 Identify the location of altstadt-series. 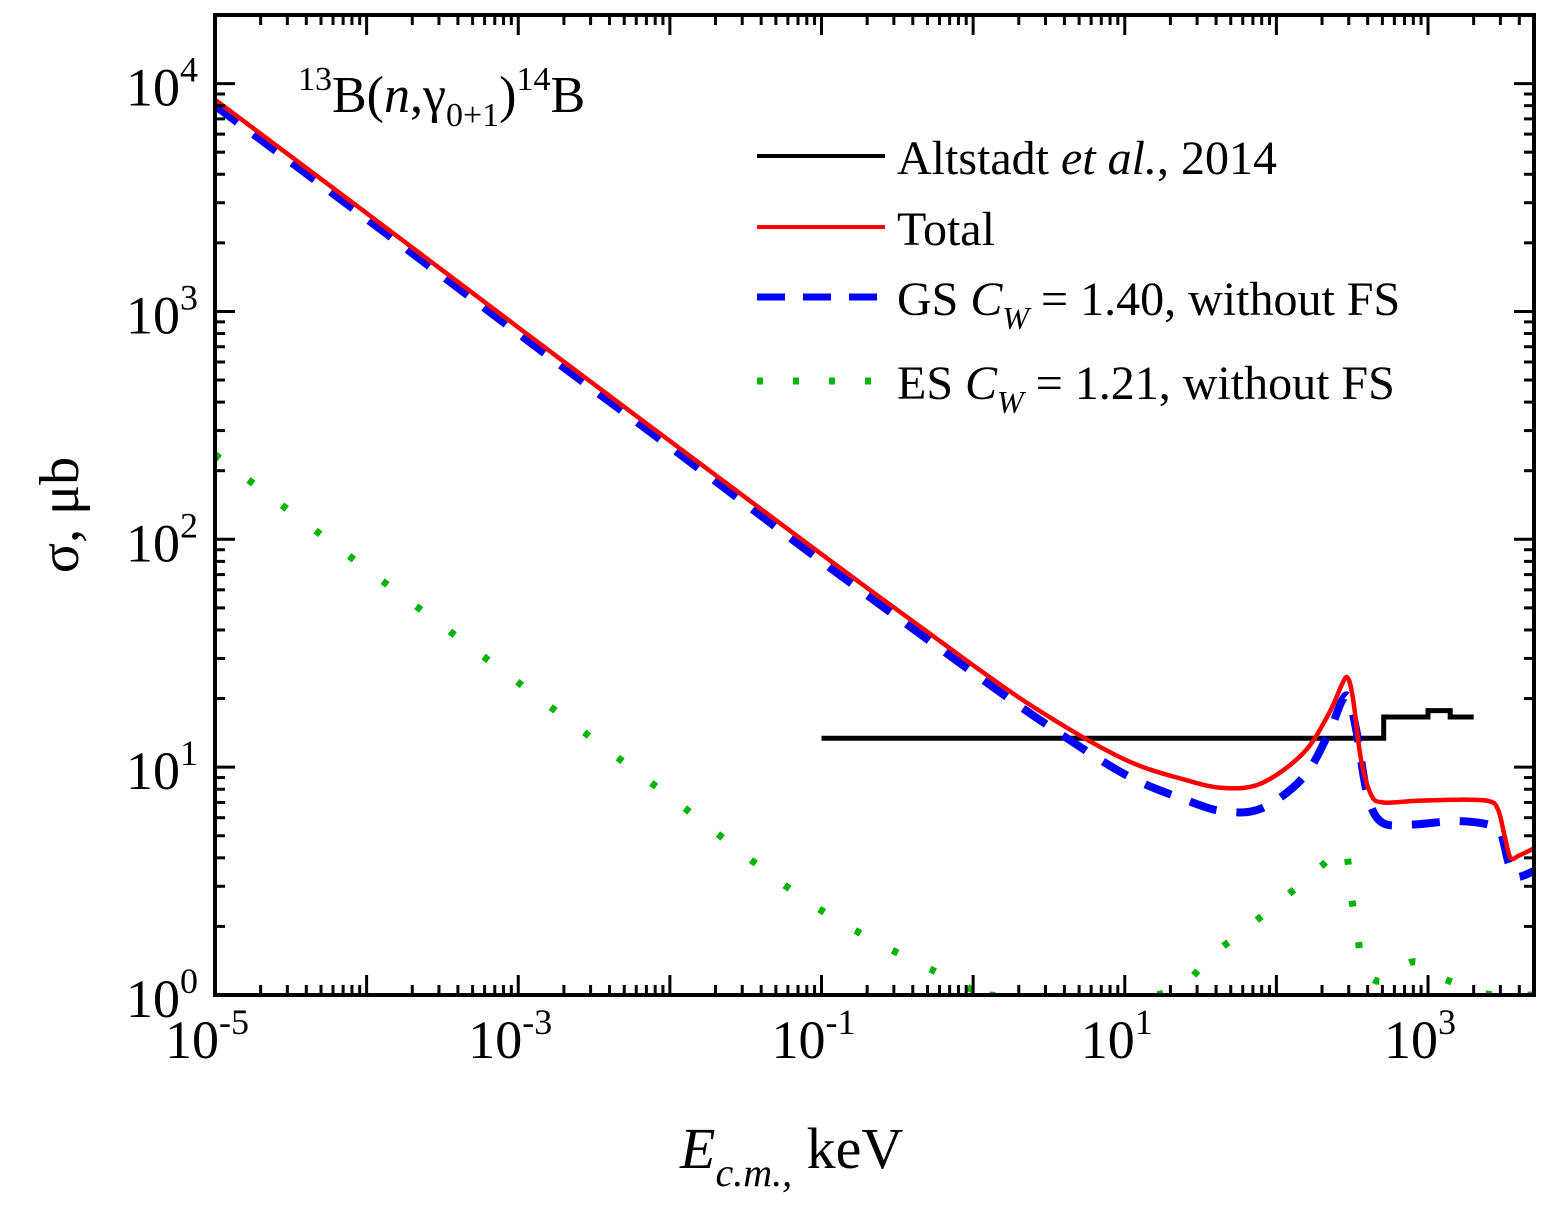
(1147, 724).